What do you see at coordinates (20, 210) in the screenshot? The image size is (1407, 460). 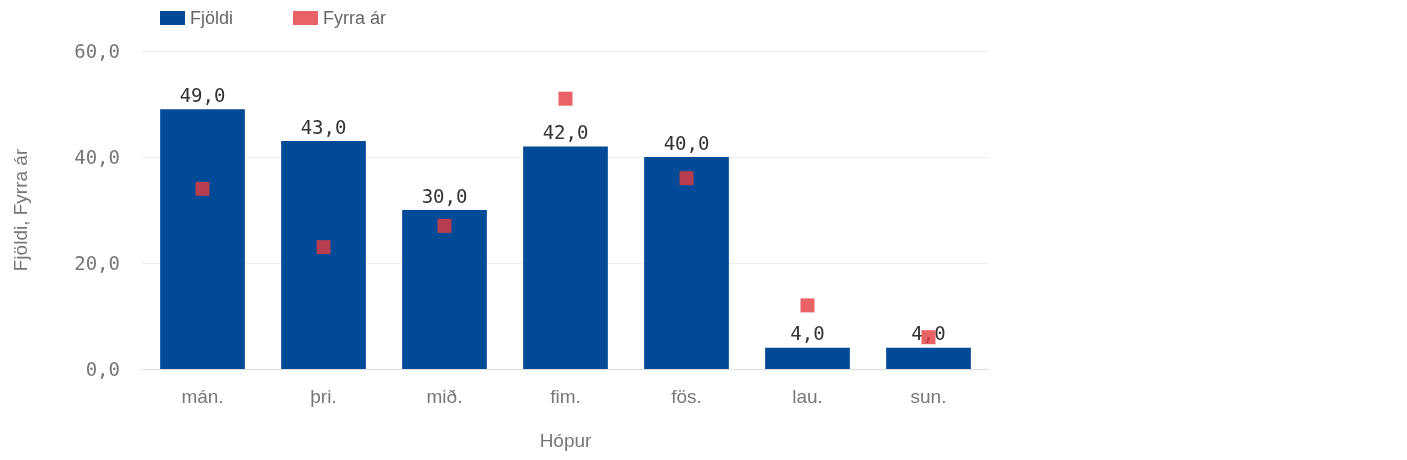 I see `y-axis-title: Fjöldi, Fyrra ár` at bounding box center [20, 210].